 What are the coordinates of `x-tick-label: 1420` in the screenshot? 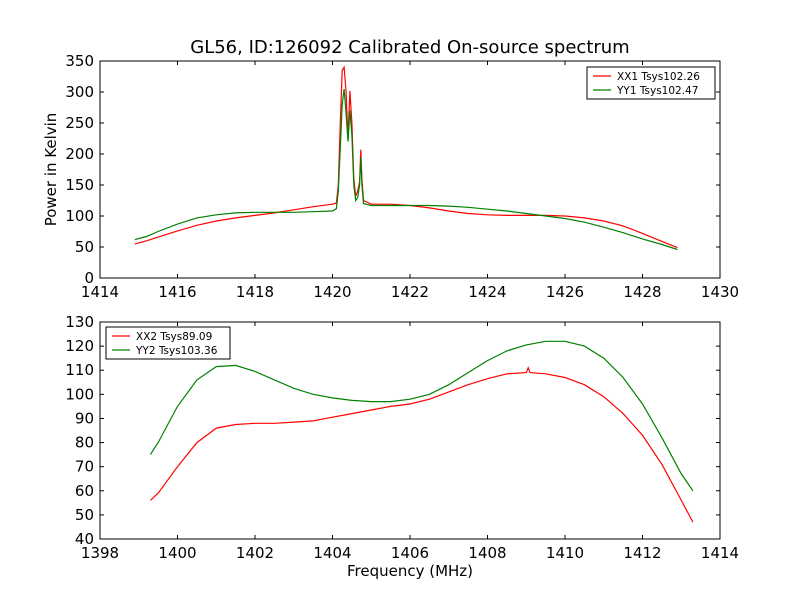 It's located at (332, 292).